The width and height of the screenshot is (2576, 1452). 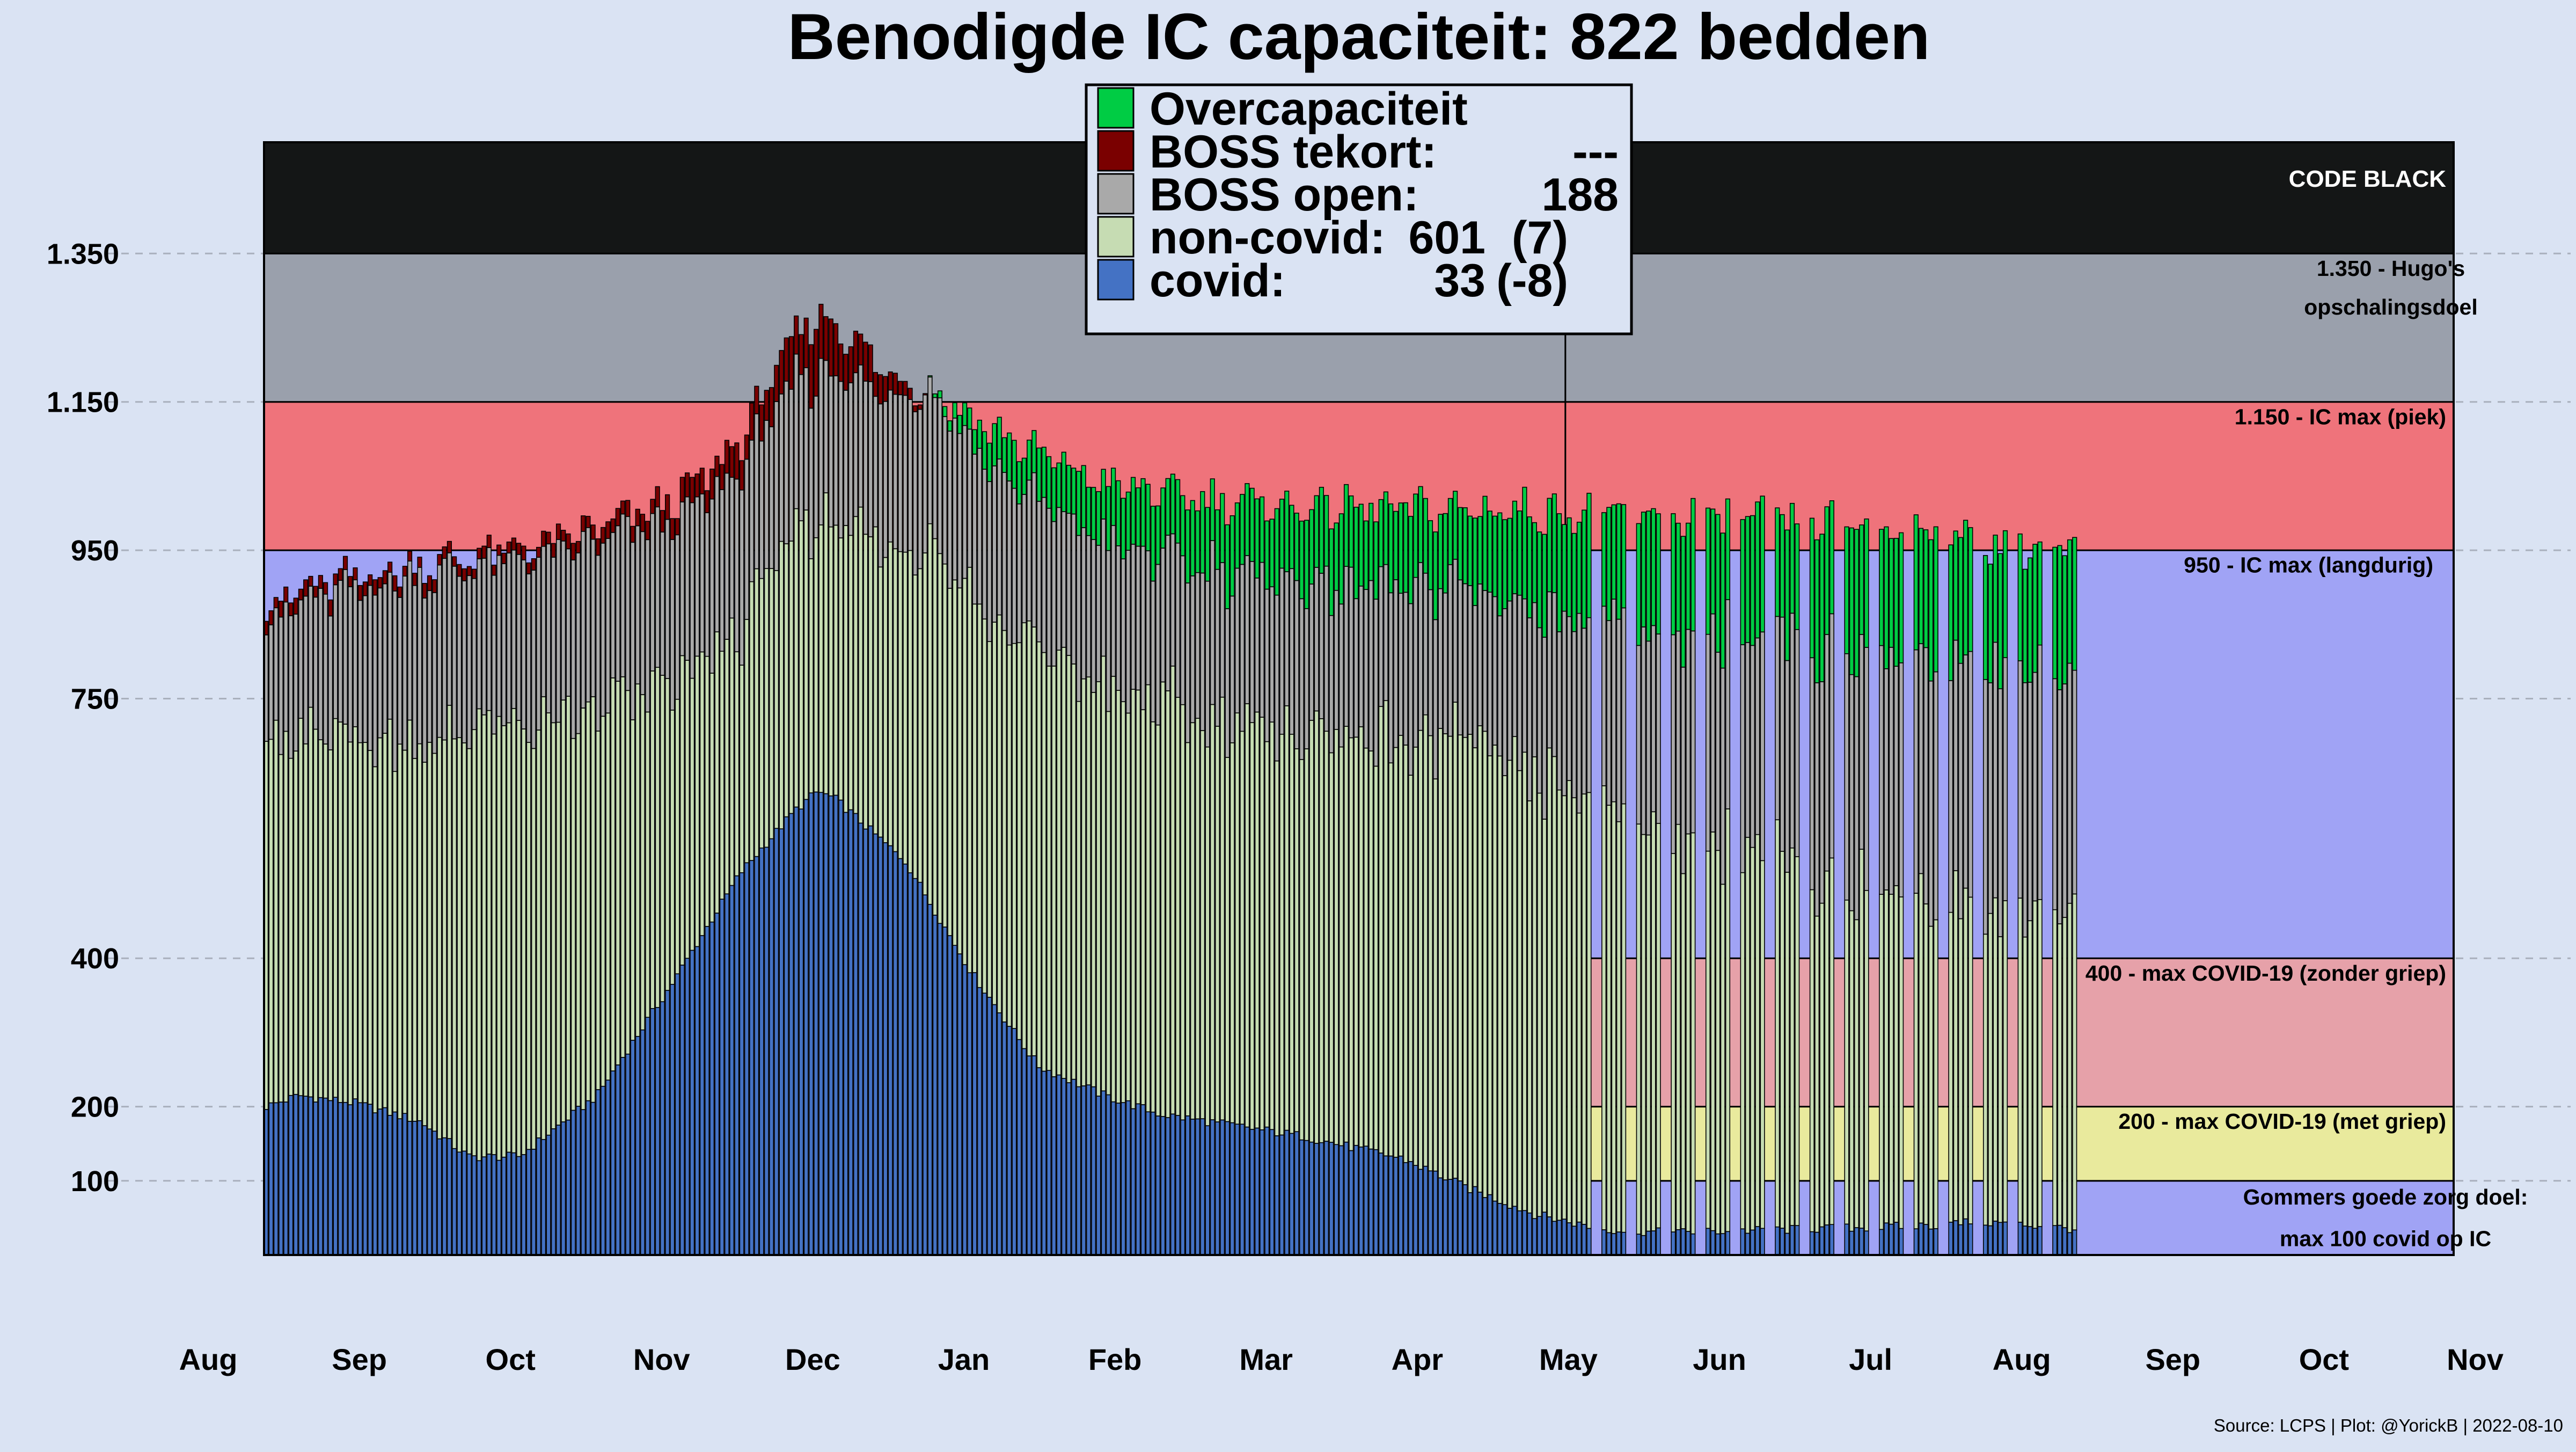 I want to click on legend-value: 33, so click(x=1459, y=281).